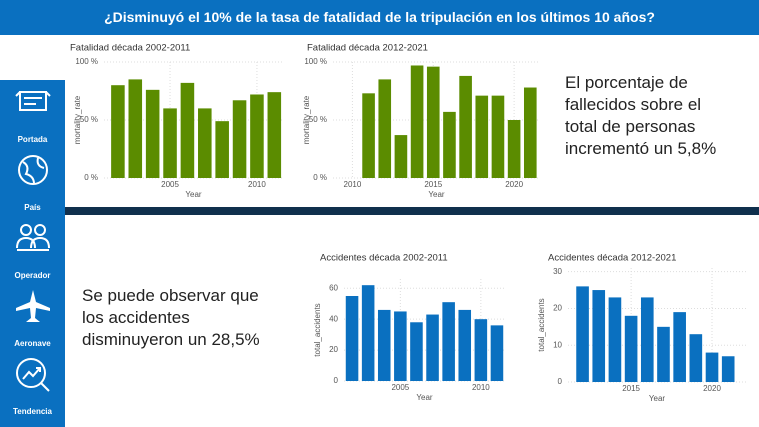  I want to click on nav-item: Operador, so click(32, 250).